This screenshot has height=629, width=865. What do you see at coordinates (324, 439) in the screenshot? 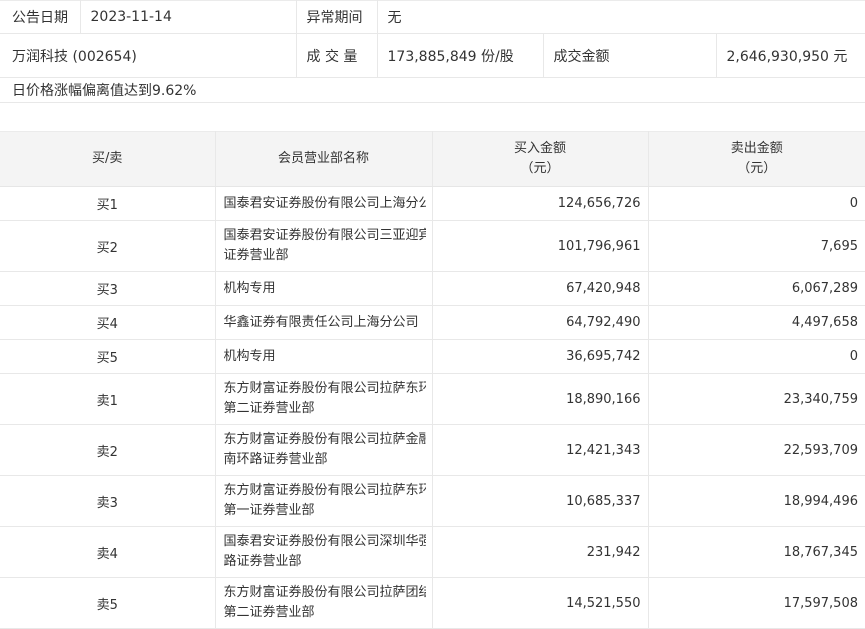
I see `broker-name-line: 东方财富证券股份有限公司拉萨金融城` at bounding box center [324, 439].